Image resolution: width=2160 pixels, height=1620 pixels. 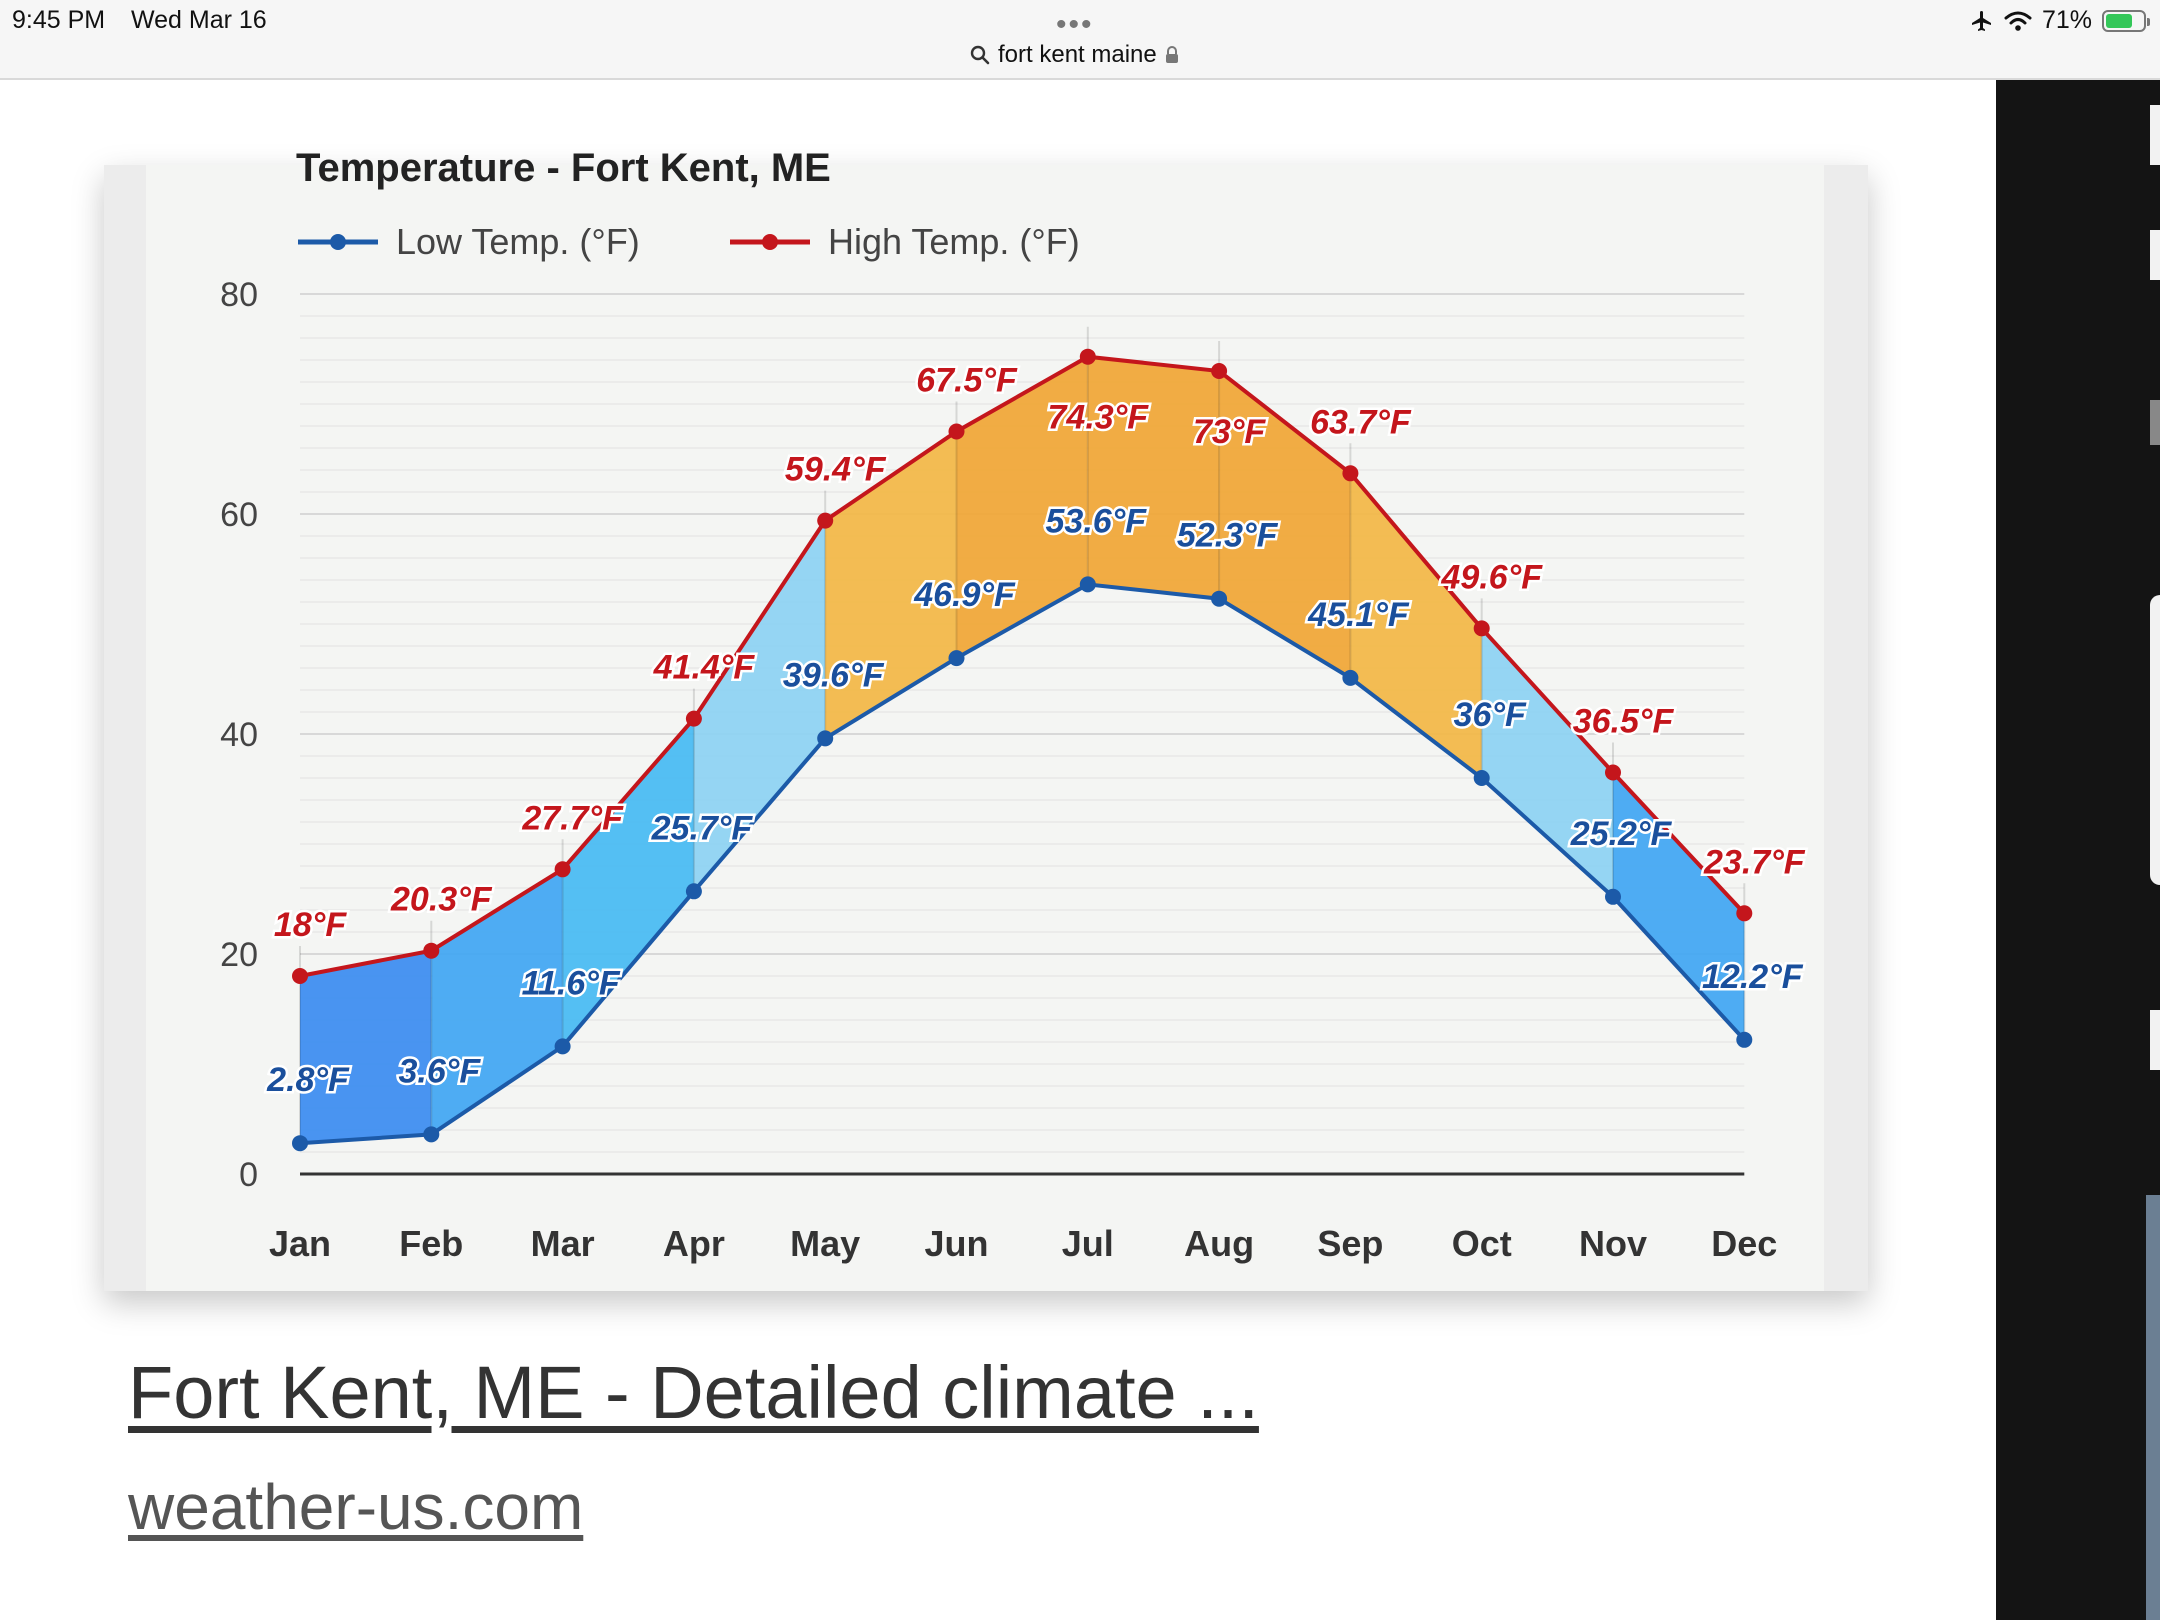 I want to click on low-temp-label: 52.3°F, so click(x=1228, y=536).